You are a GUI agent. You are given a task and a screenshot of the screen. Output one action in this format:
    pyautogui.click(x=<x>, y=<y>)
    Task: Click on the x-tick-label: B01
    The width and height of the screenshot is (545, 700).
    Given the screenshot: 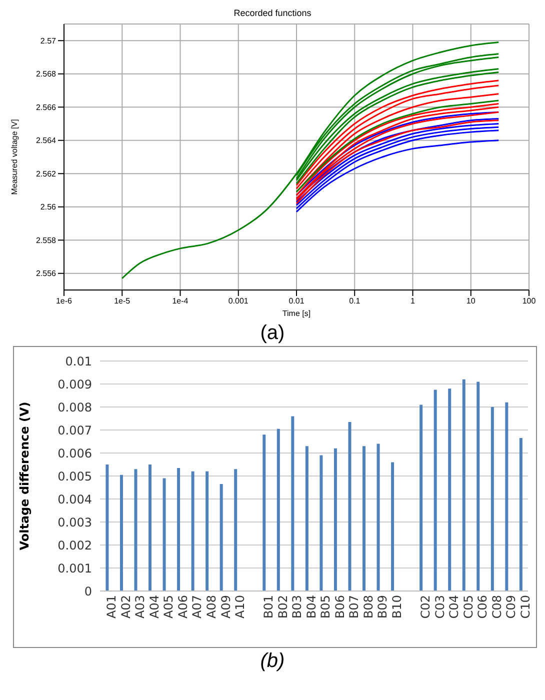 What is the action you would take?
    pyautogui.click(x=269, y=607)
    